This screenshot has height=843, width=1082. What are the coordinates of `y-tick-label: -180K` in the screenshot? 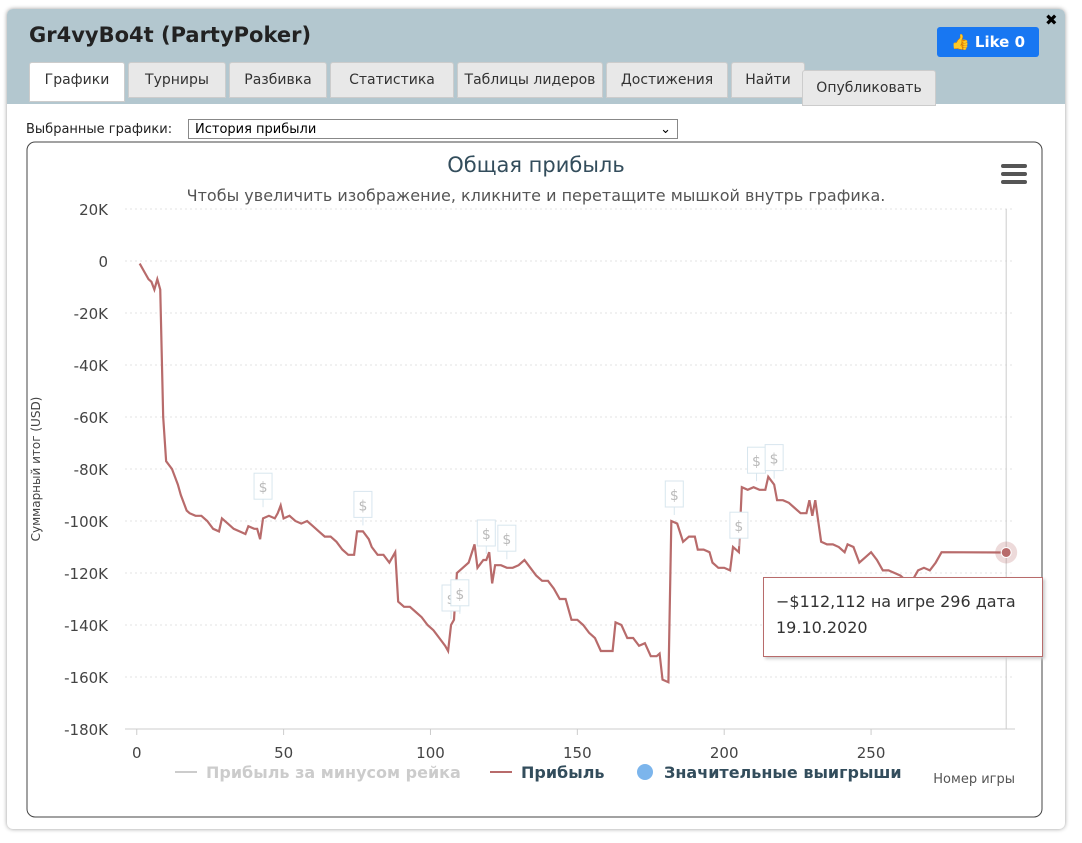 It's located at (86, 730).